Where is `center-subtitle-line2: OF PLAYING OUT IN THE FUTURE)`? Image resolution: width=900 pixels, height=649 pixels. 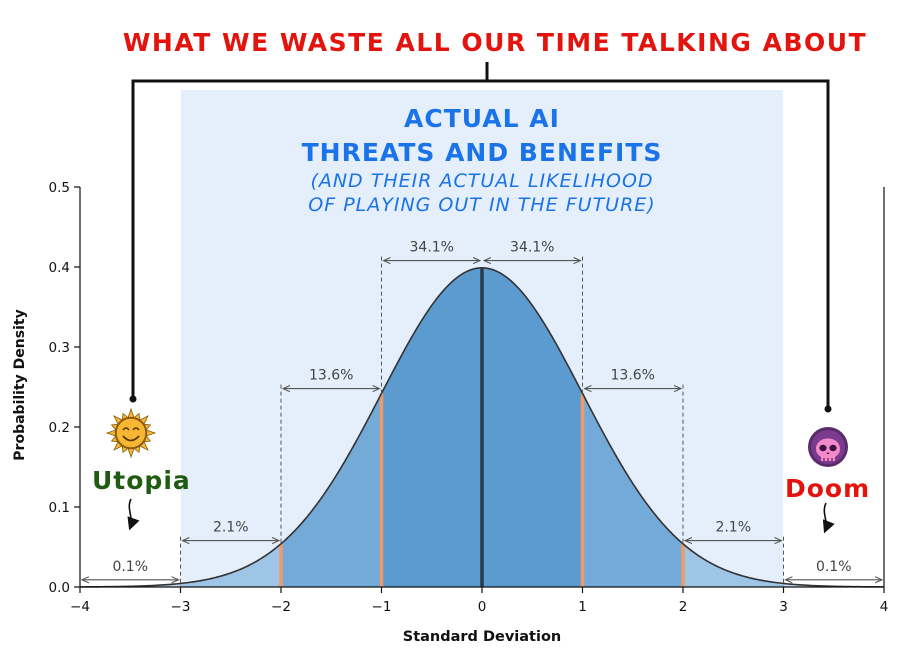
center-subtitle-line2: OF PLAYING OUT IN THE FUTURE) is located at coordinates (482, 205).